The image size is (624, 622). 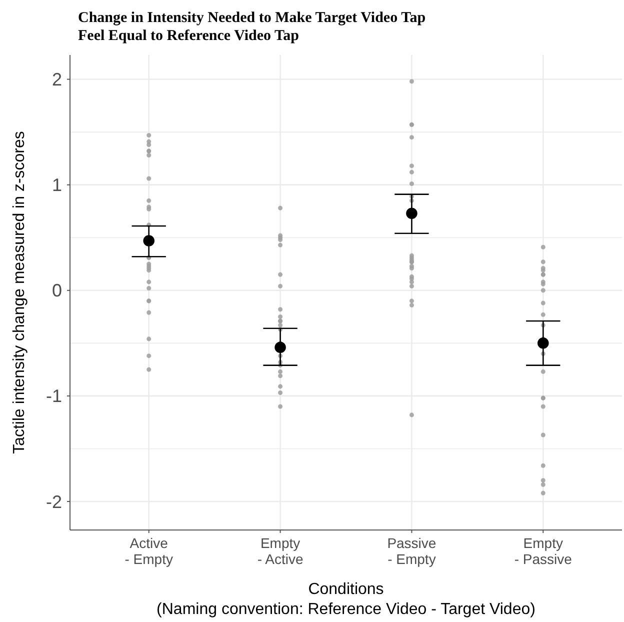 I want to click on chart-title: Change in Intensity Needed to Make Target Video Tap Feel Equal to Reference Video Tap, so click(x=252, y=27).